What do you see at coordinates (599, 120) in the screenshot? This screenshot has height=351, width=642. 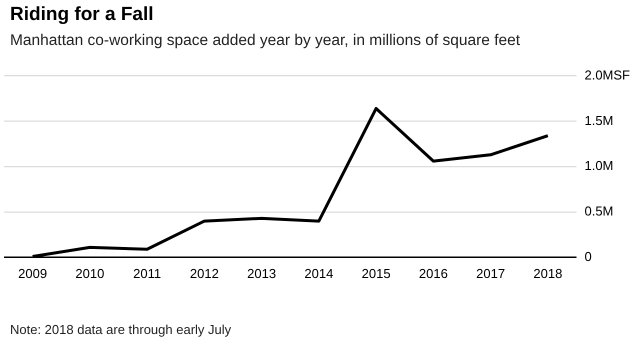 I see `y-tick-label: 1.5M` at bounding box center [599, 120].